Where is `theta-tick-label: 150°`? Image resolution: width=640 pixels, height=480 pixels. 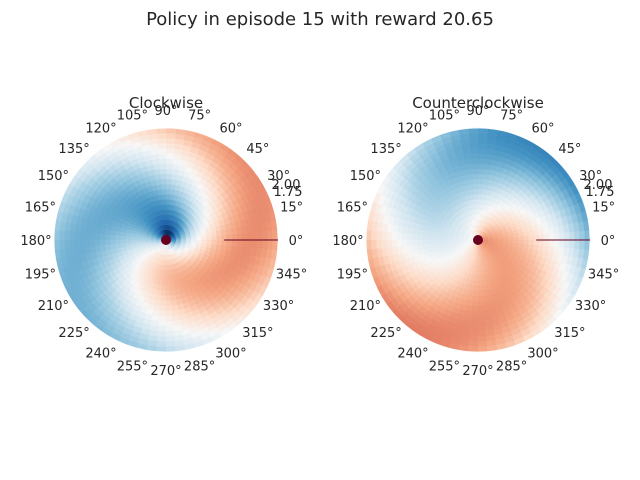 theta-tick-label: 150° is located at coordinates (53, 176).